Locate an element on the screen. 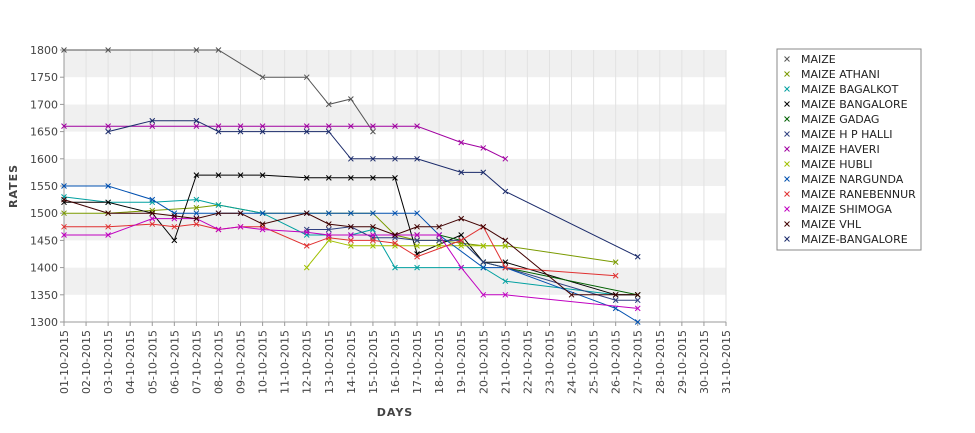 Image resolution: width=975 pixels, height=433 pixels. legend-label: MAIZE VHL is located at coordinates (831, 224).